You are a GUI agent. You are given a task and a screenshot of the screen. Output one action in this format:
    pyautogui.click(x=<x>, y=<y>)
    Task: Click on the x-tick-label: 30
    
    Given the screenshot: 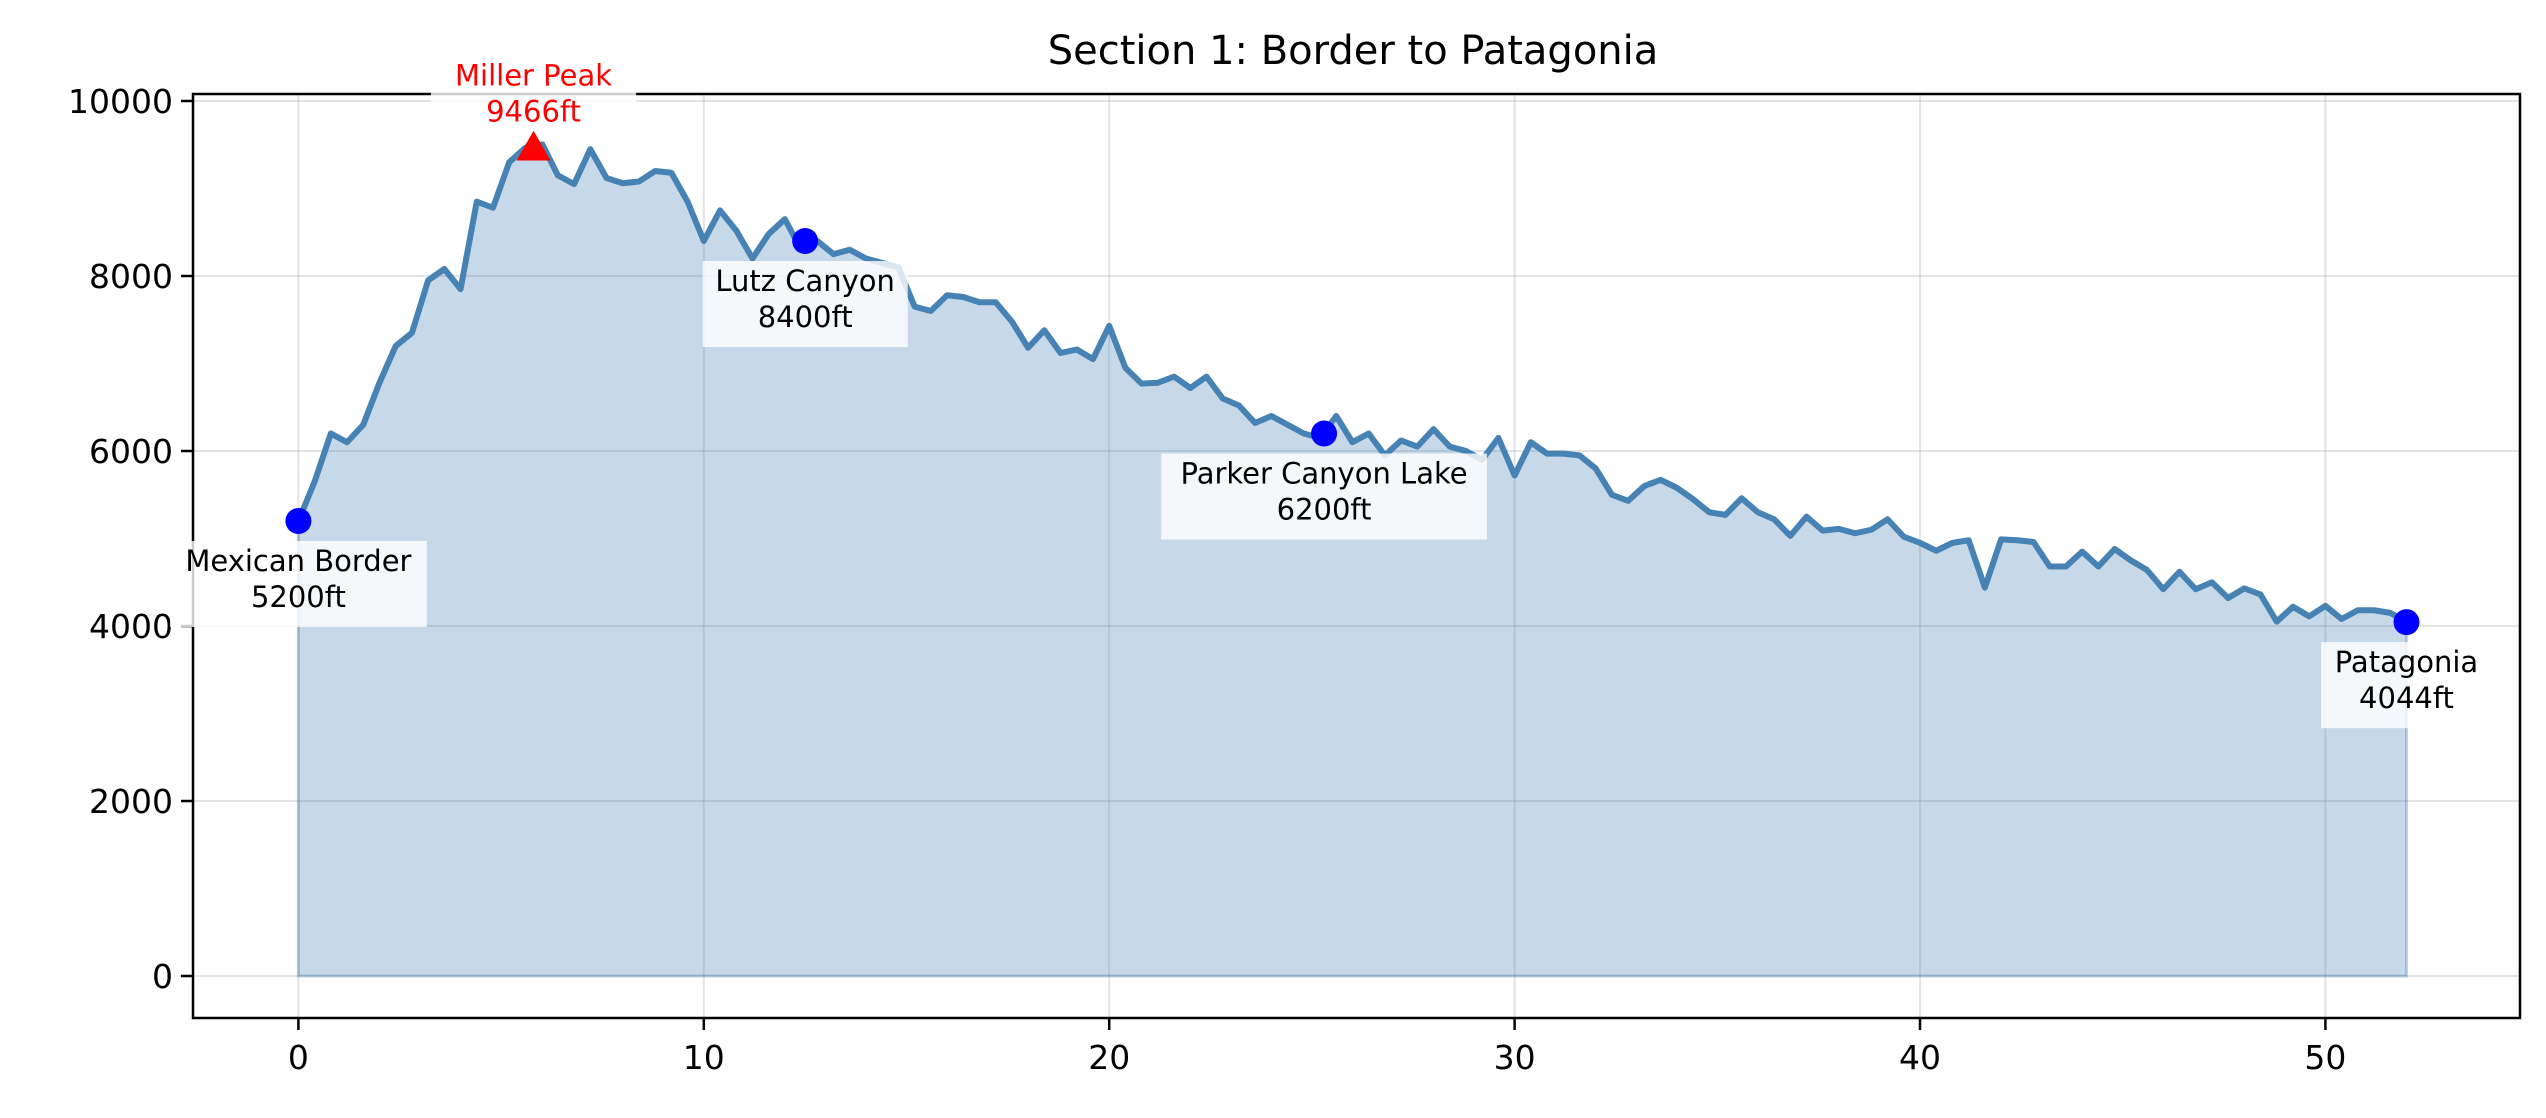 What is the action you would take?
    pyautogui.click(x=1515, y=1057)
    